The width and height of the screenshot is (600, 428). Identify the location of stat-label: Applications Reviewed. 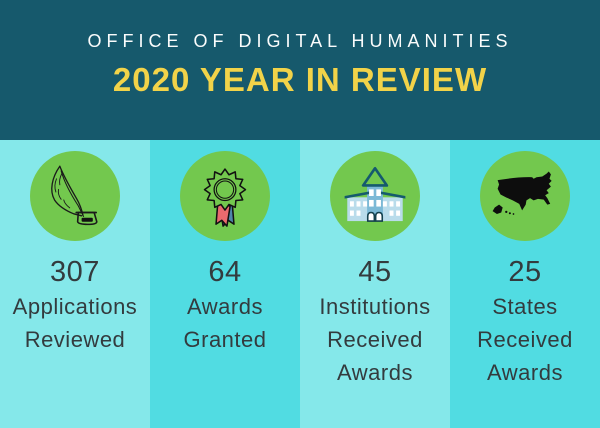
(75, 323).